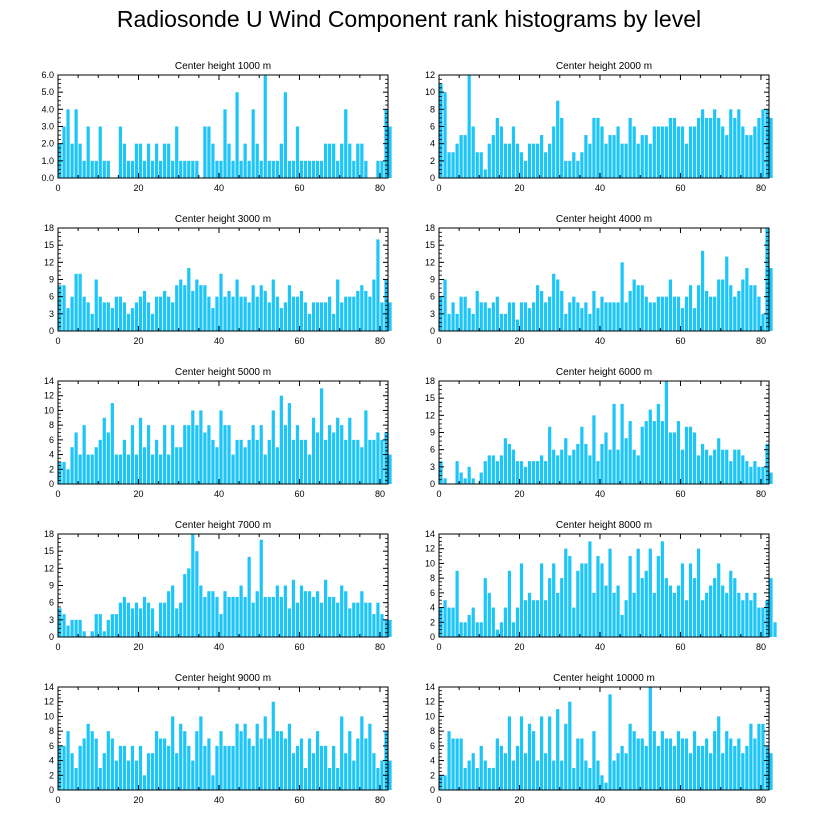 Image resolution: width=818 pixels, height=824 pixels. Describe the element at coordinates (51, 761) in the screenshot. I see `y-tick-label: 4` at that location.